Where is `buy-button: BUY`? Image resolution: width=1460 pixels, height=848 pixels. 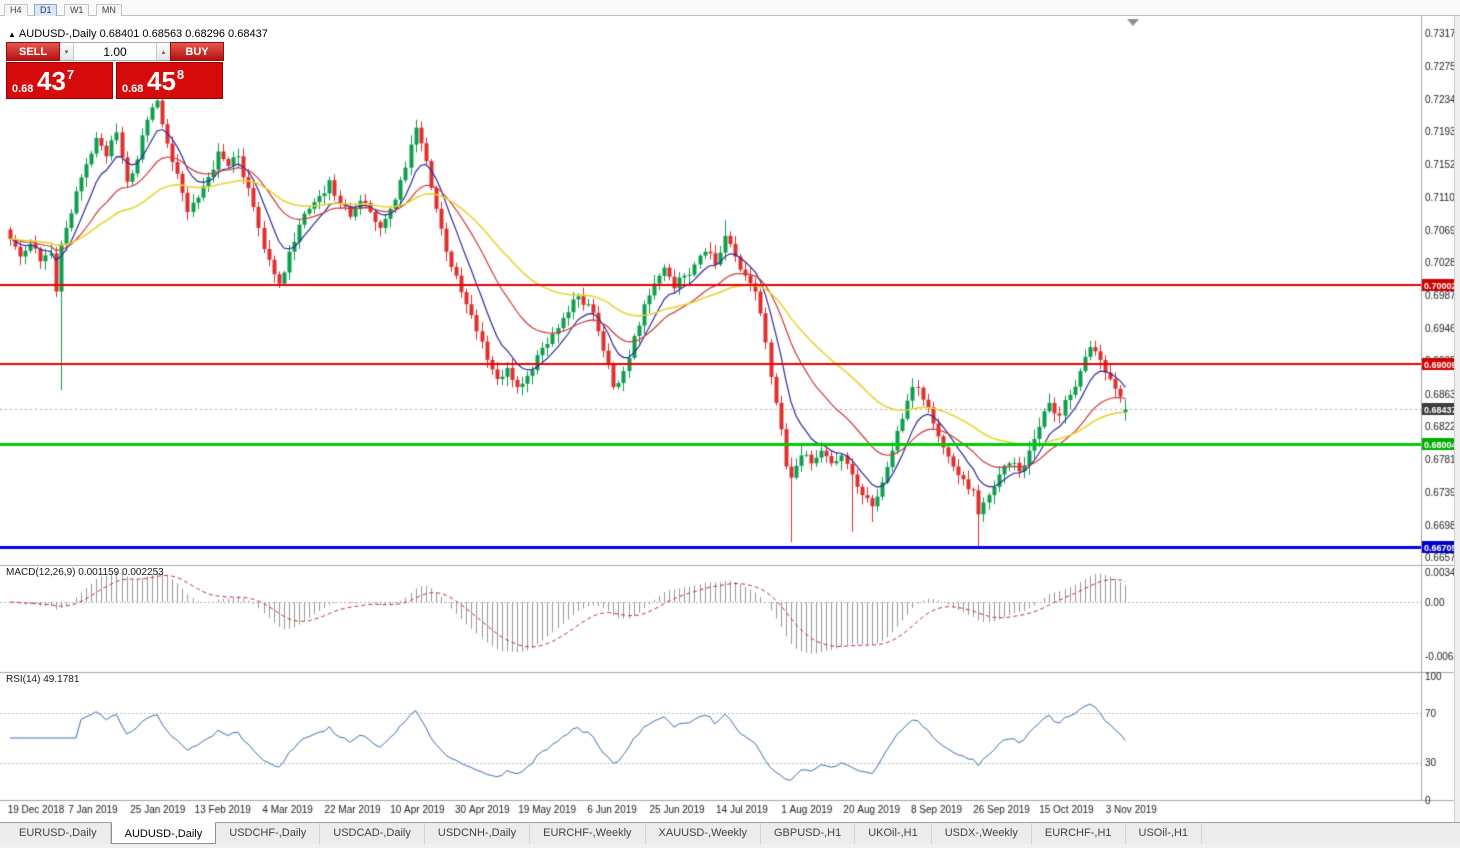
buy-button: BUY is located at coordinates (197, 51).